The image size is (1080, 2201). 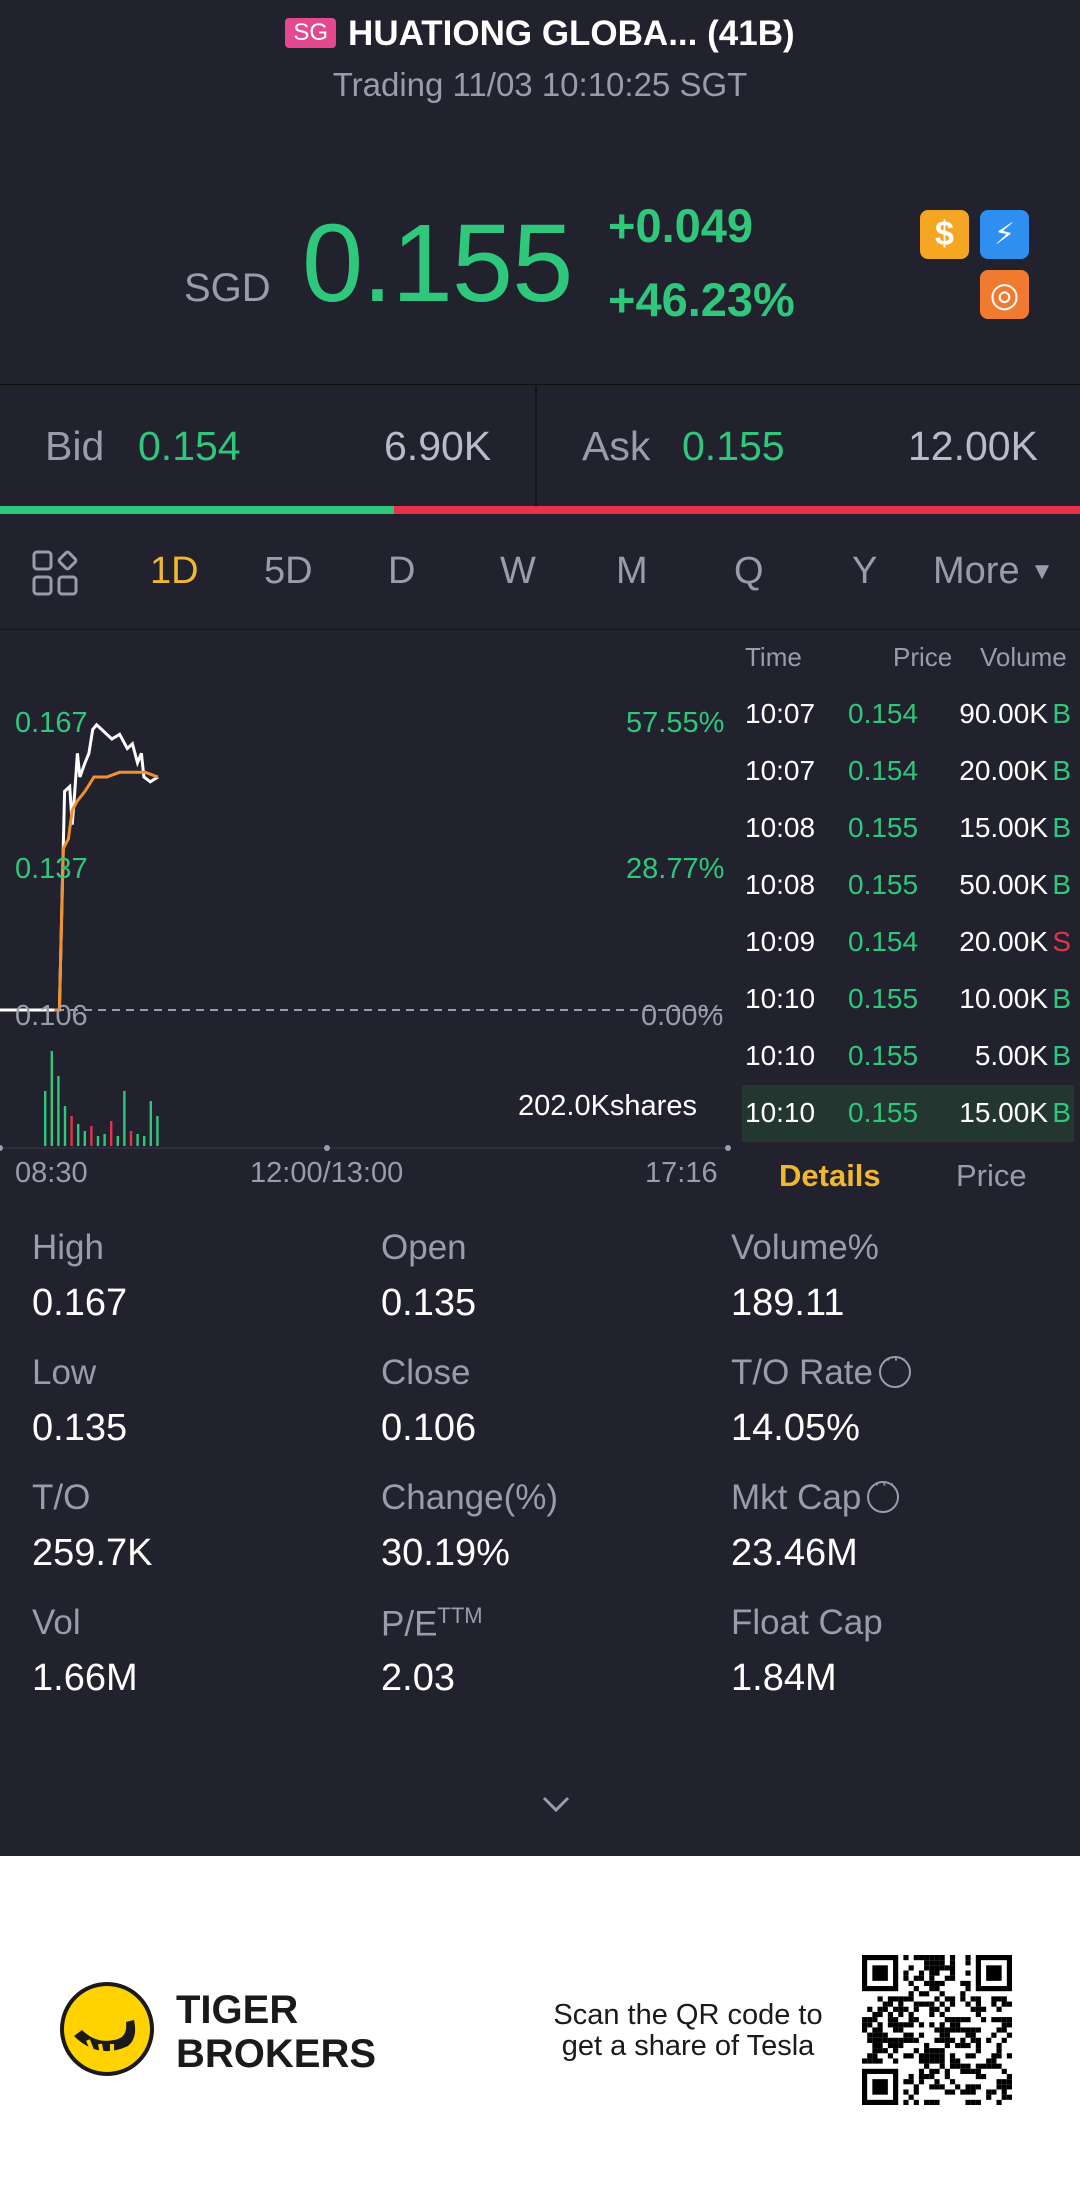 What do you see at coordinates (518, 571) in the screenshot?
I see `tab-w: W` at bounding box center [518, 571].